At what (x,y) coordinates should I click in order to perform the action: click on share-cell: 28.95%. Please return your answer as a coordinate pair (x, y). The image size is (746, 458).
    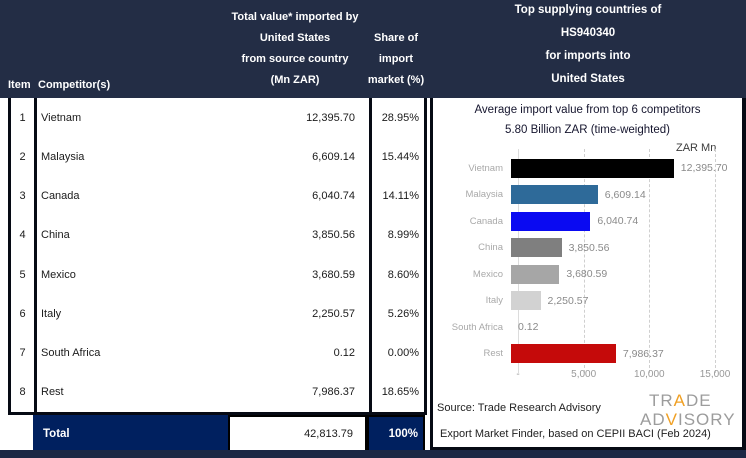
    Looking at the image, I should click on (399, 118).